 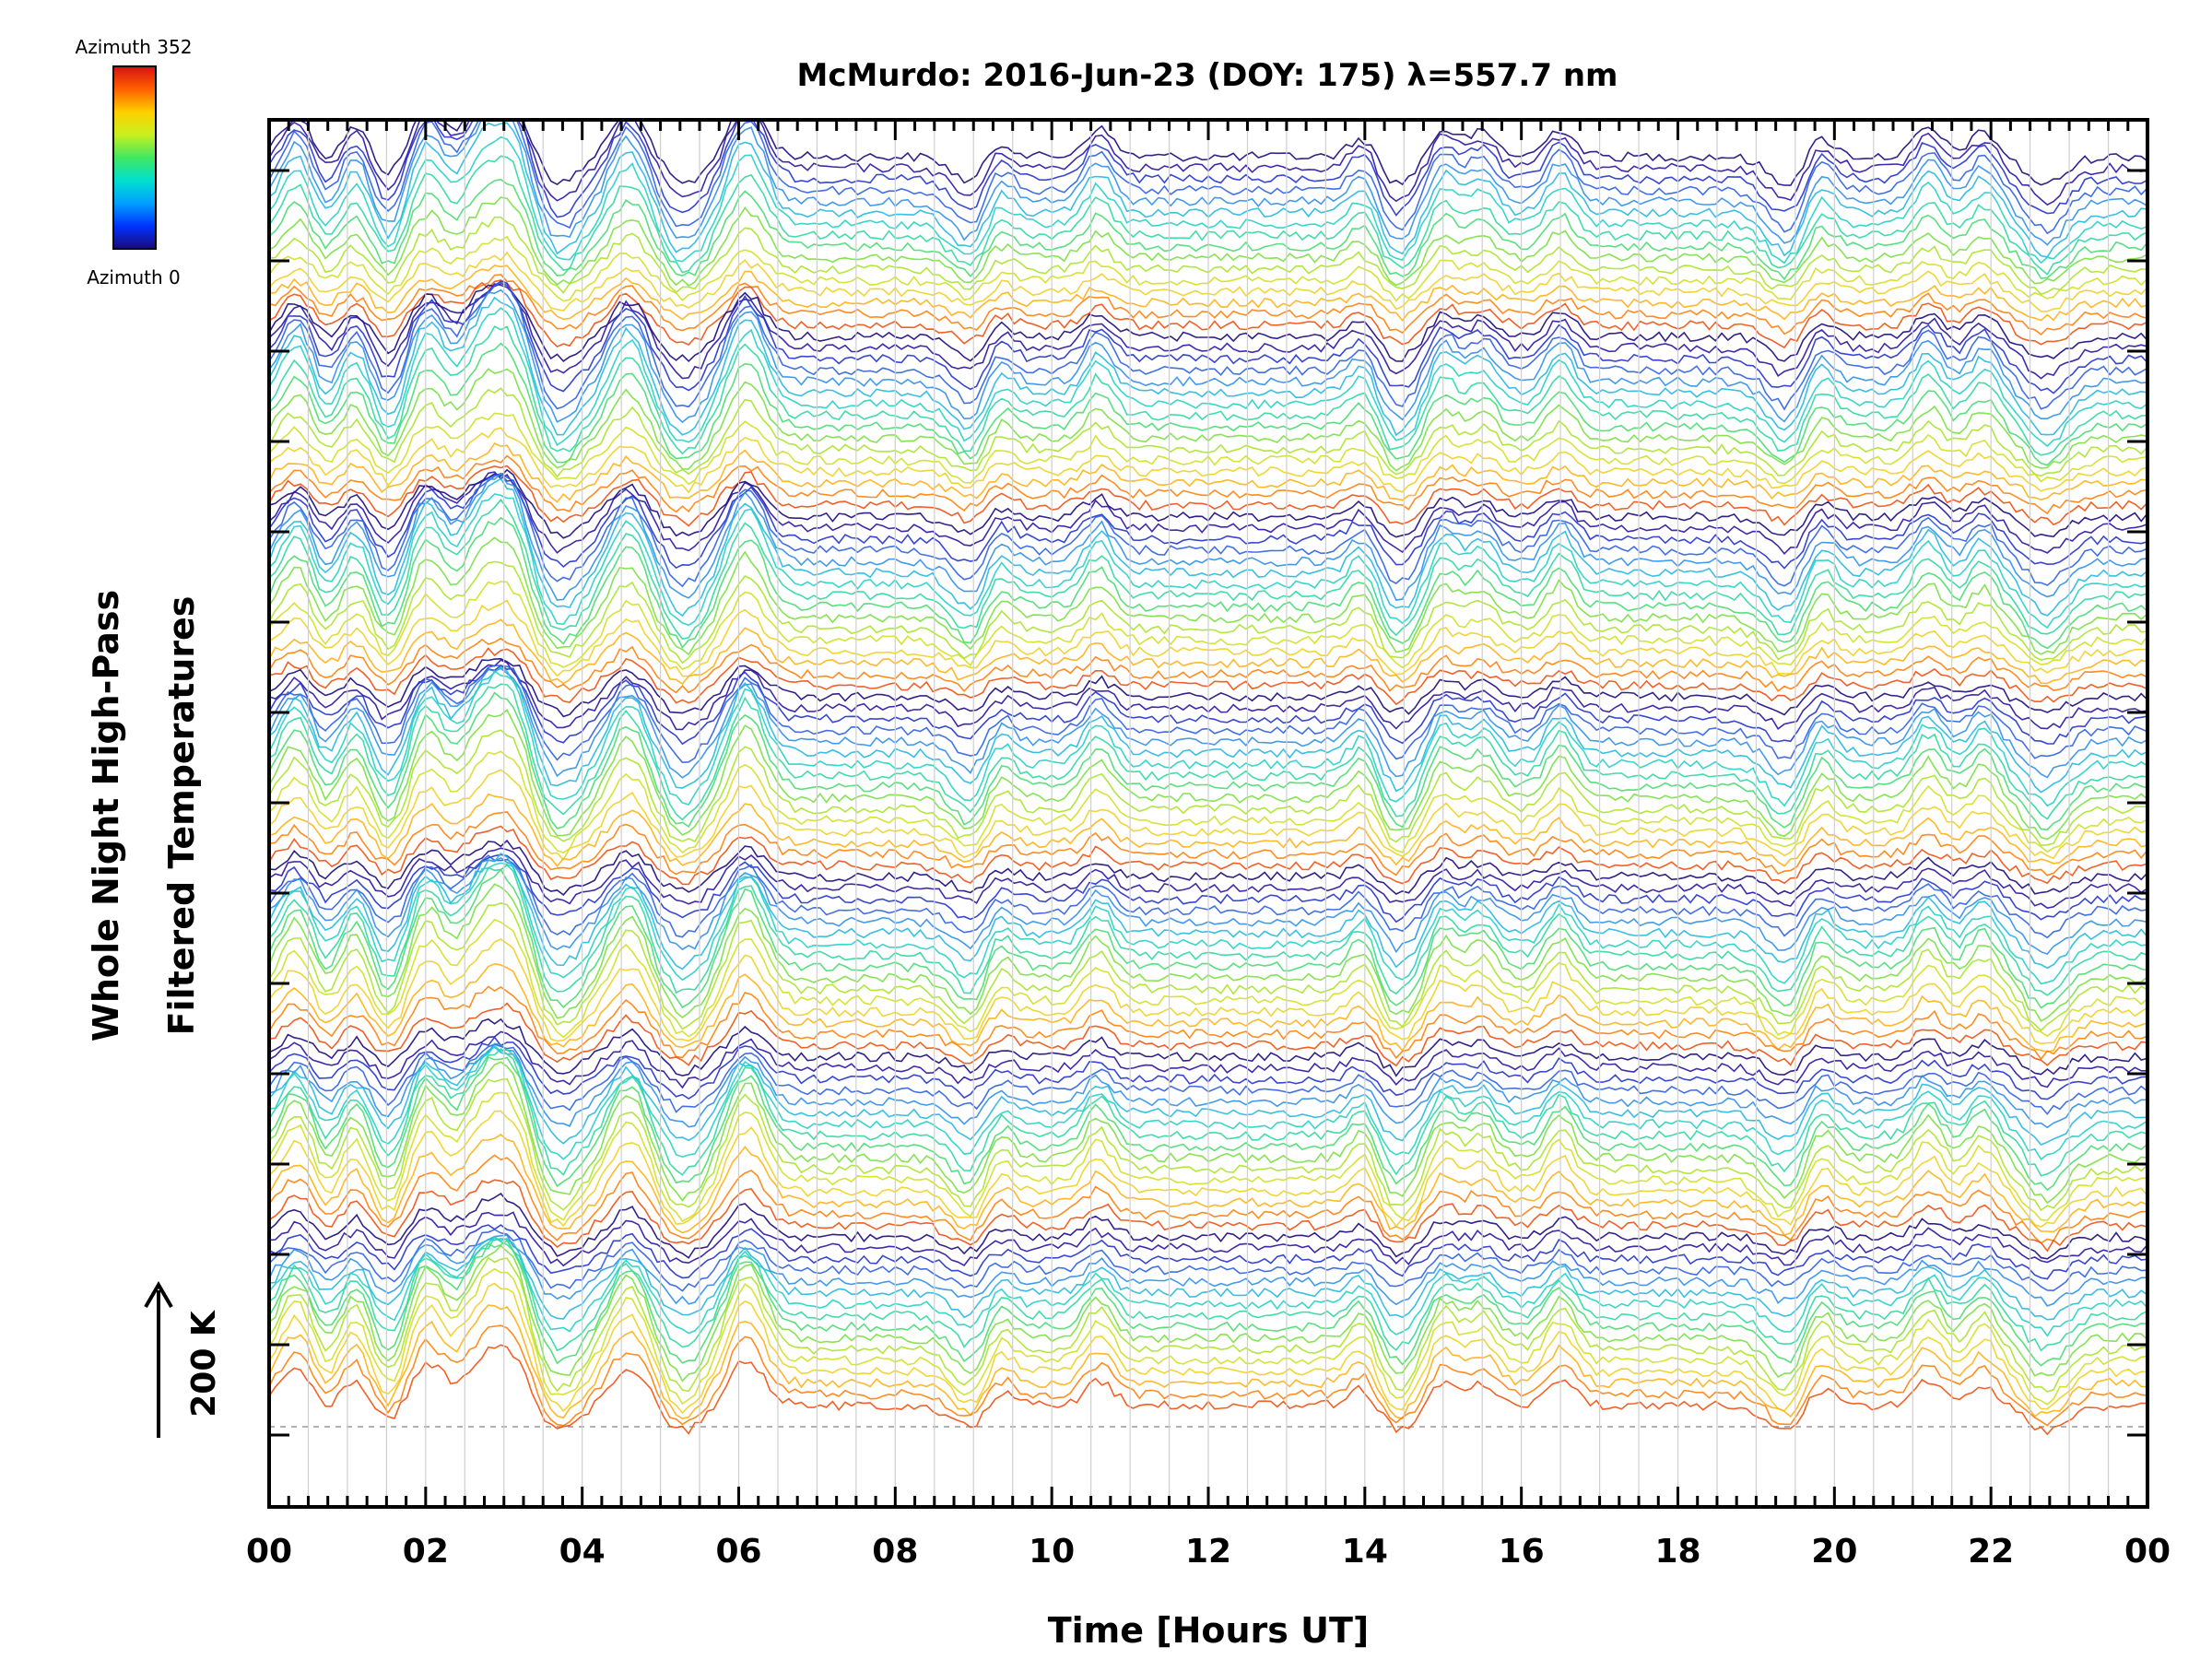 I want to click on x-tick-label: 20, so click(x=1834, y=1552).